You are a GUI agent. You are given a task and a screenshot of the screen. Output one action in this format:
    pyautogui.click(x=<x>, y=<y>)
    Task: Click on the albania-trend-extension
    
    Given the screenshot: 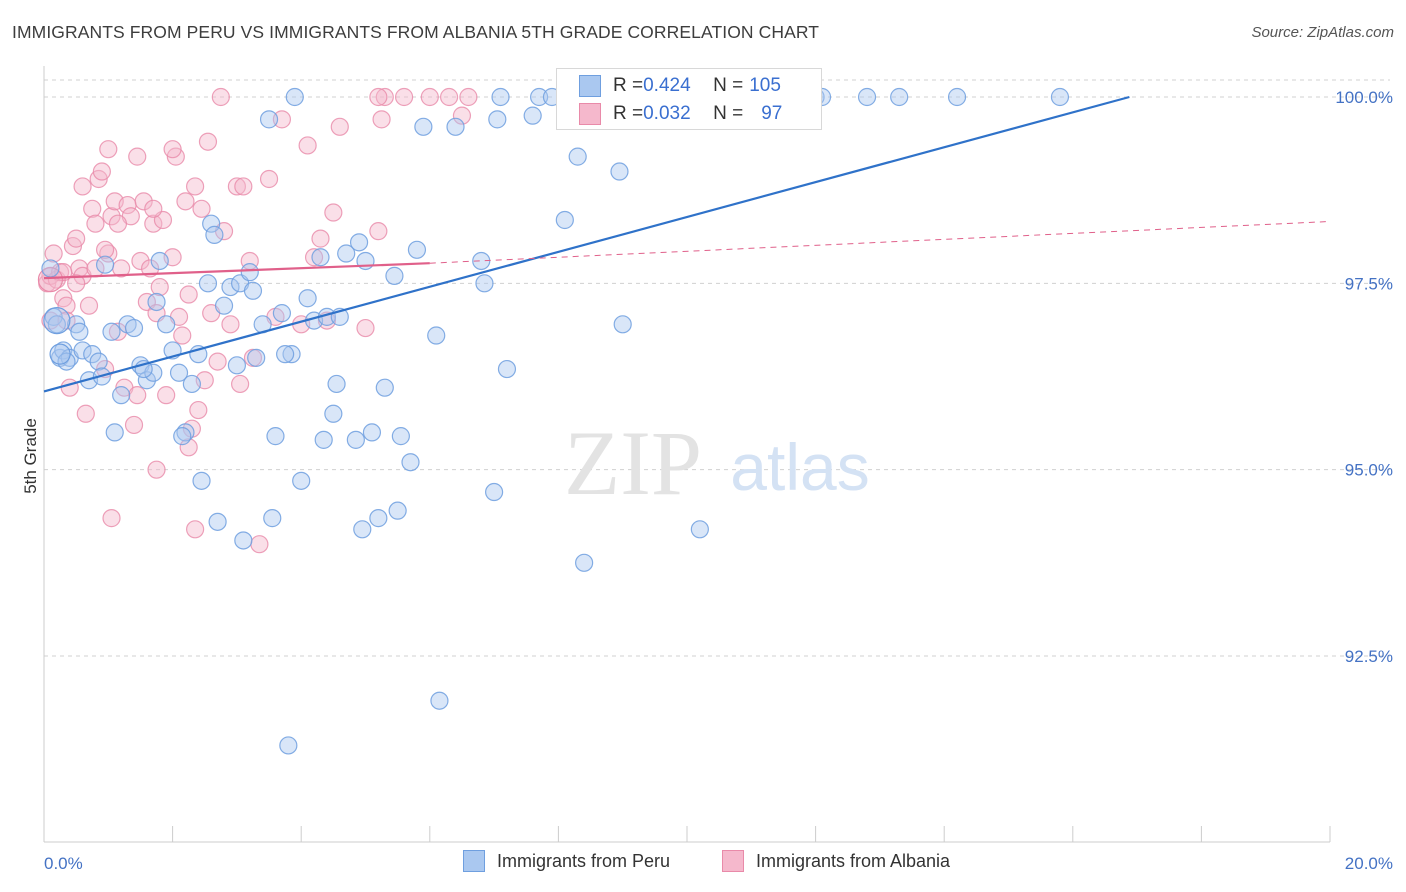 What is the action you would take?
    pyautogui.click(x=880, y=242)
    